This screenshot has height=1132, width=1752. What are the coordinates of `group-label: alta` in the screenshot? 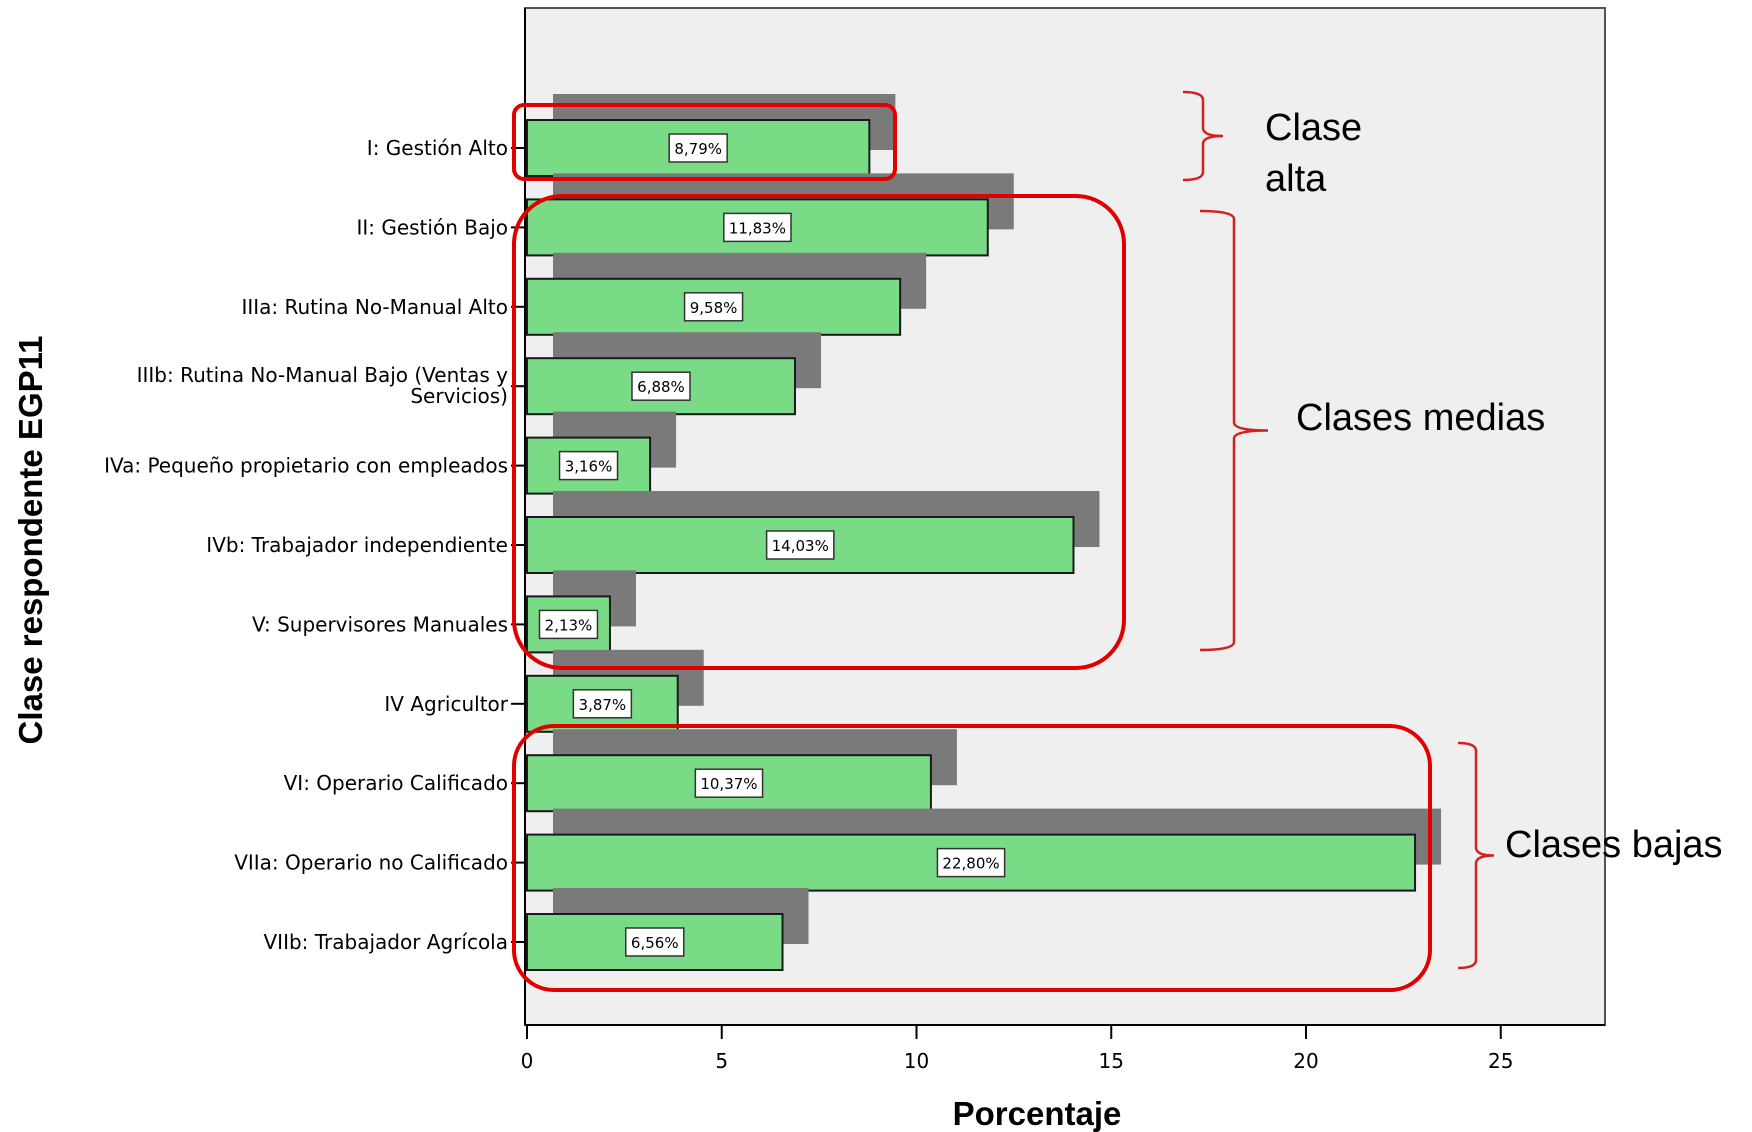 It's located at (1296, 179).